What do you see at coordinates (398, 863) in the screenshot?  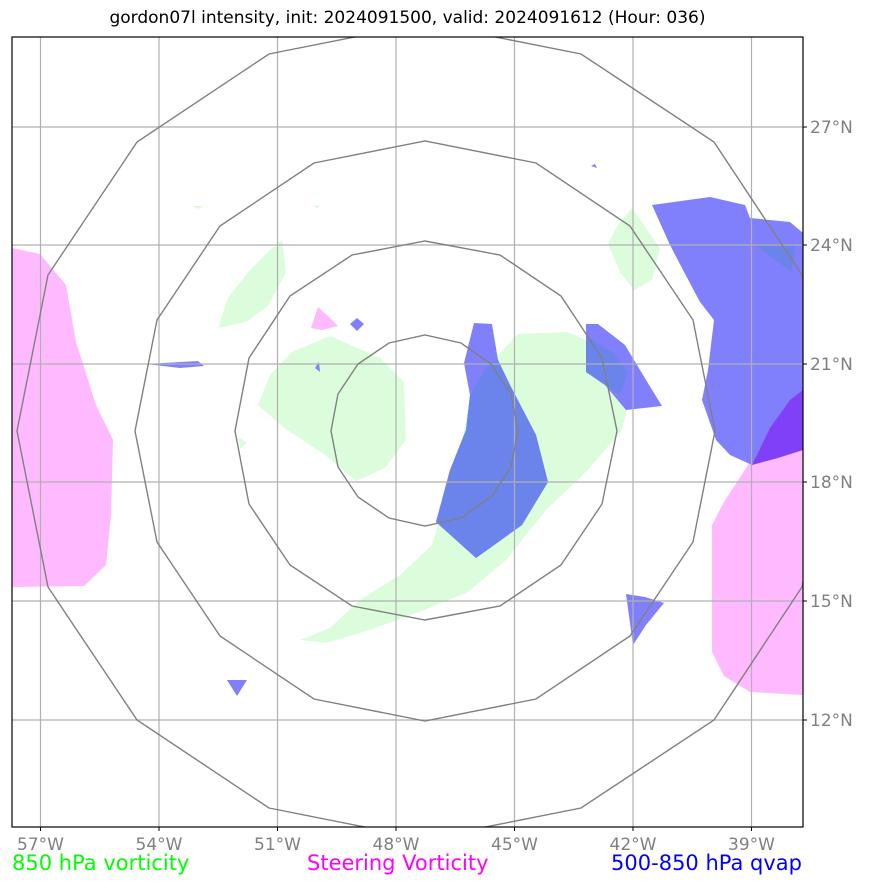 I see `legend-steering-vorticity: Steering Vorticity` at bounding box center [398, 863].